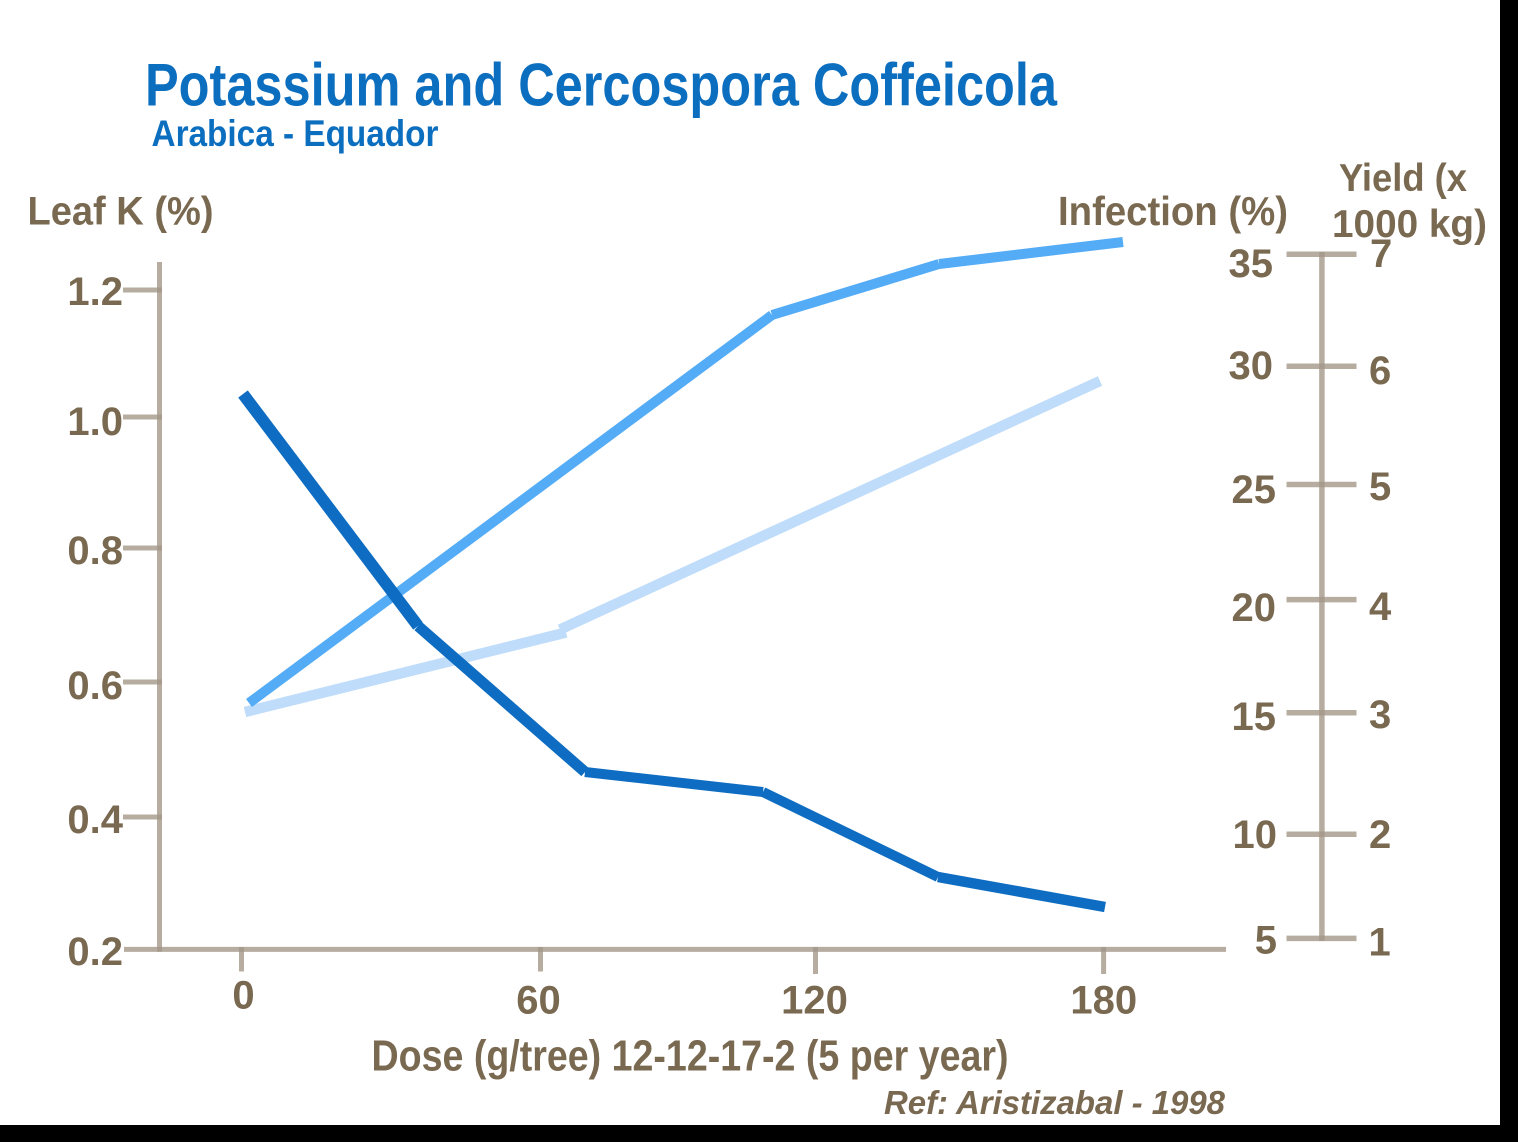  Describe the element at coordinates (95, 686) in the screenshot. I see `svg-text: 0.6` at that location.